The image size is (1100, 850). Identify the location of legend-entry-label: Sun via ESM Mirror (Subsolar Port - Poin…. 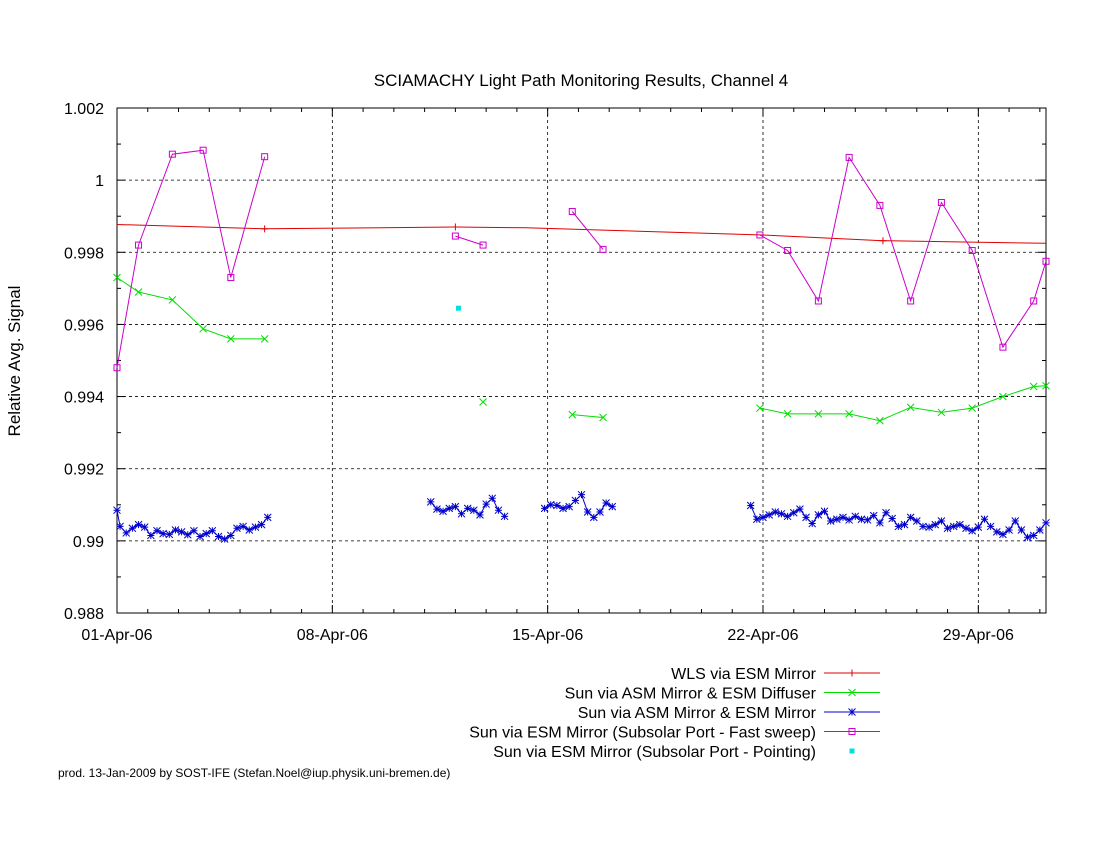
(654, 752).